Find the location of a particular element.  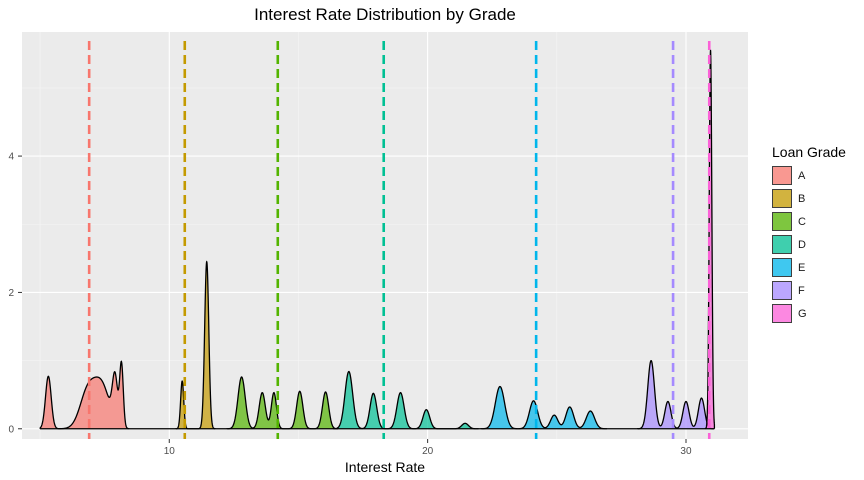

y-tick-label: 0 is located at coordinates (11, 429).